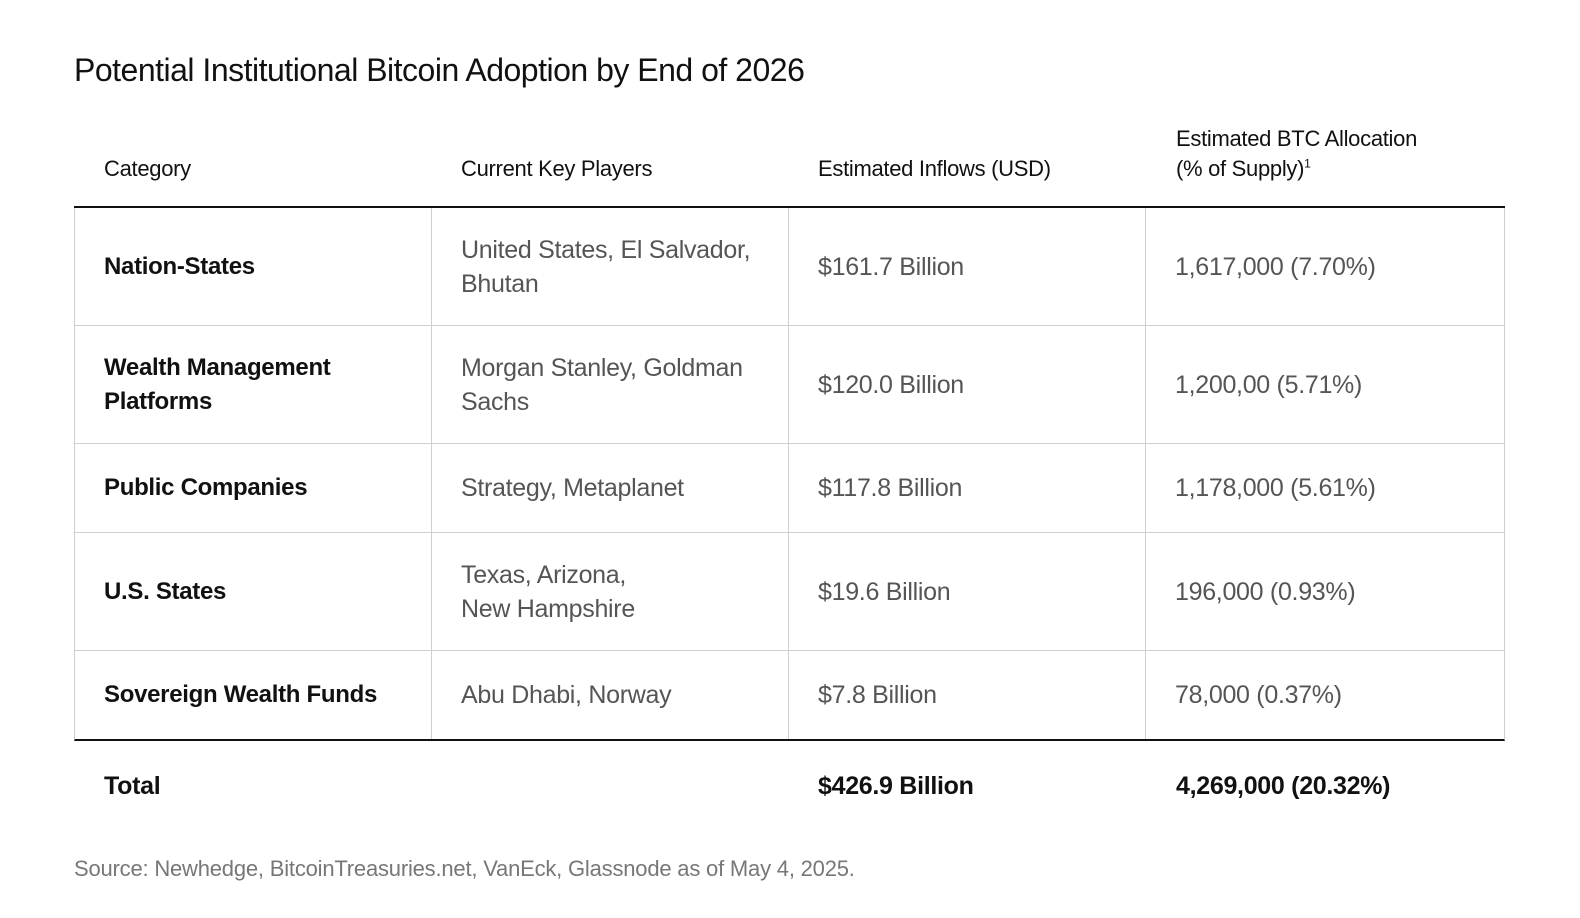 The width and height of the screenshot is (1580, 918). I want to click on column-header-inflows: Estimated Inflows (USD), so click(934, 168).